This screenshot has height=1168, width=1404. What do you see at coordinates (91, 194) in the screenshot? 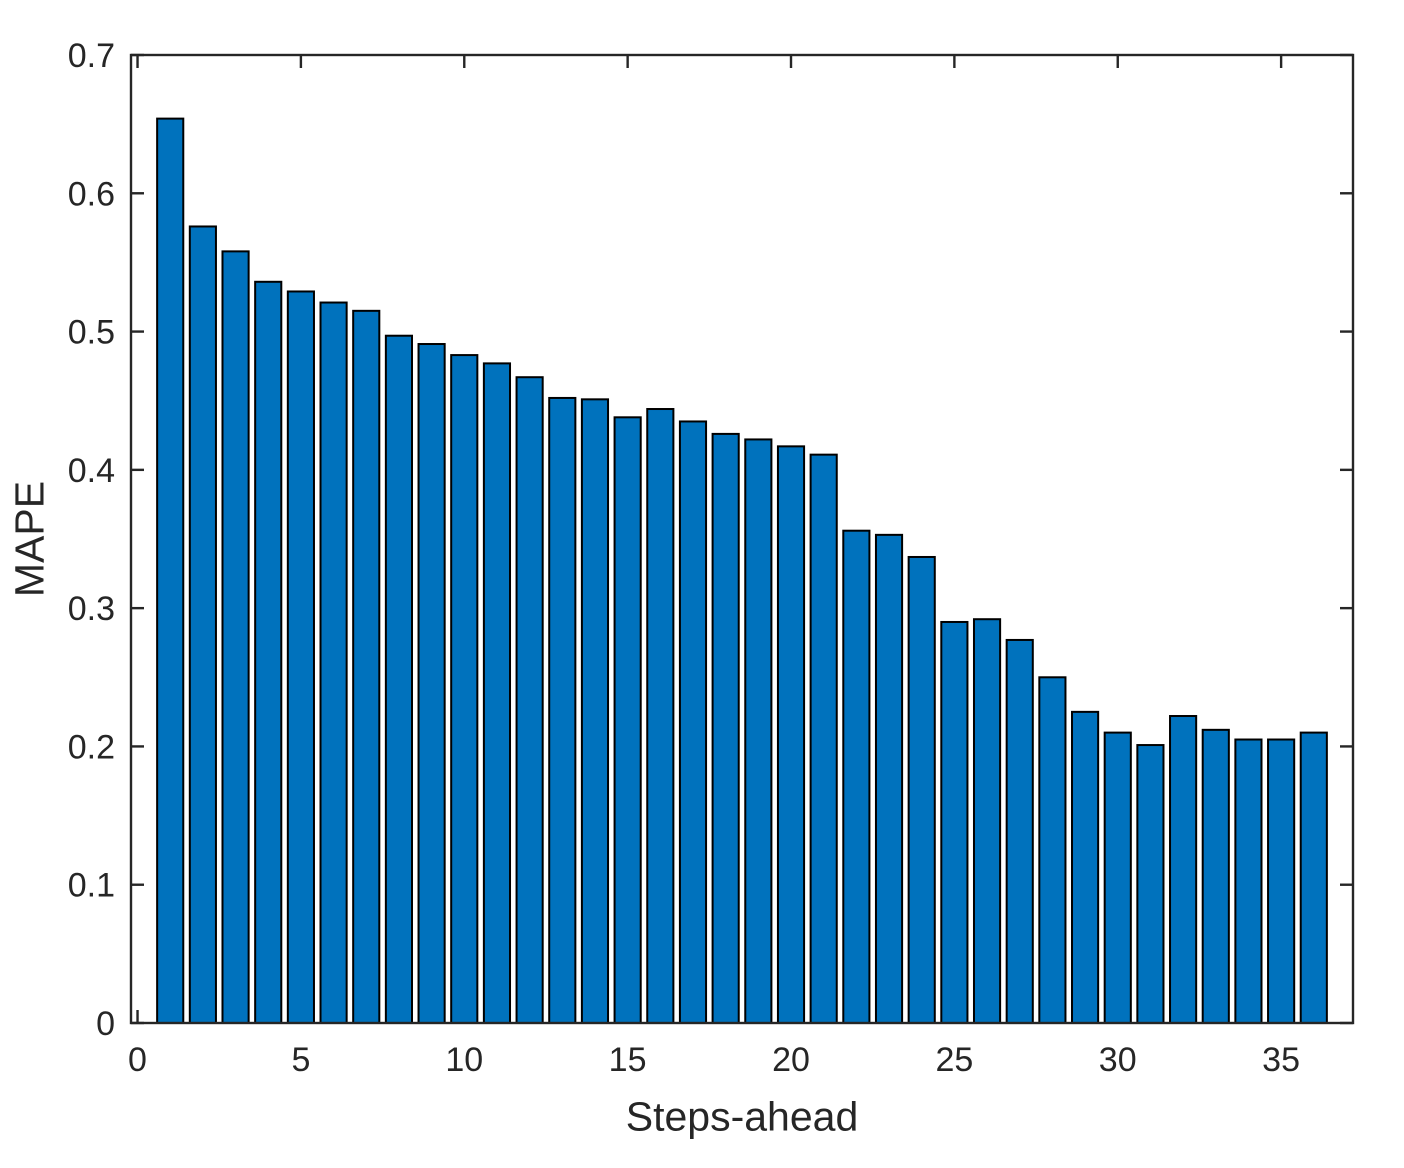
I see `y-tick-label: 0.6` at bounding box center [91, 194].